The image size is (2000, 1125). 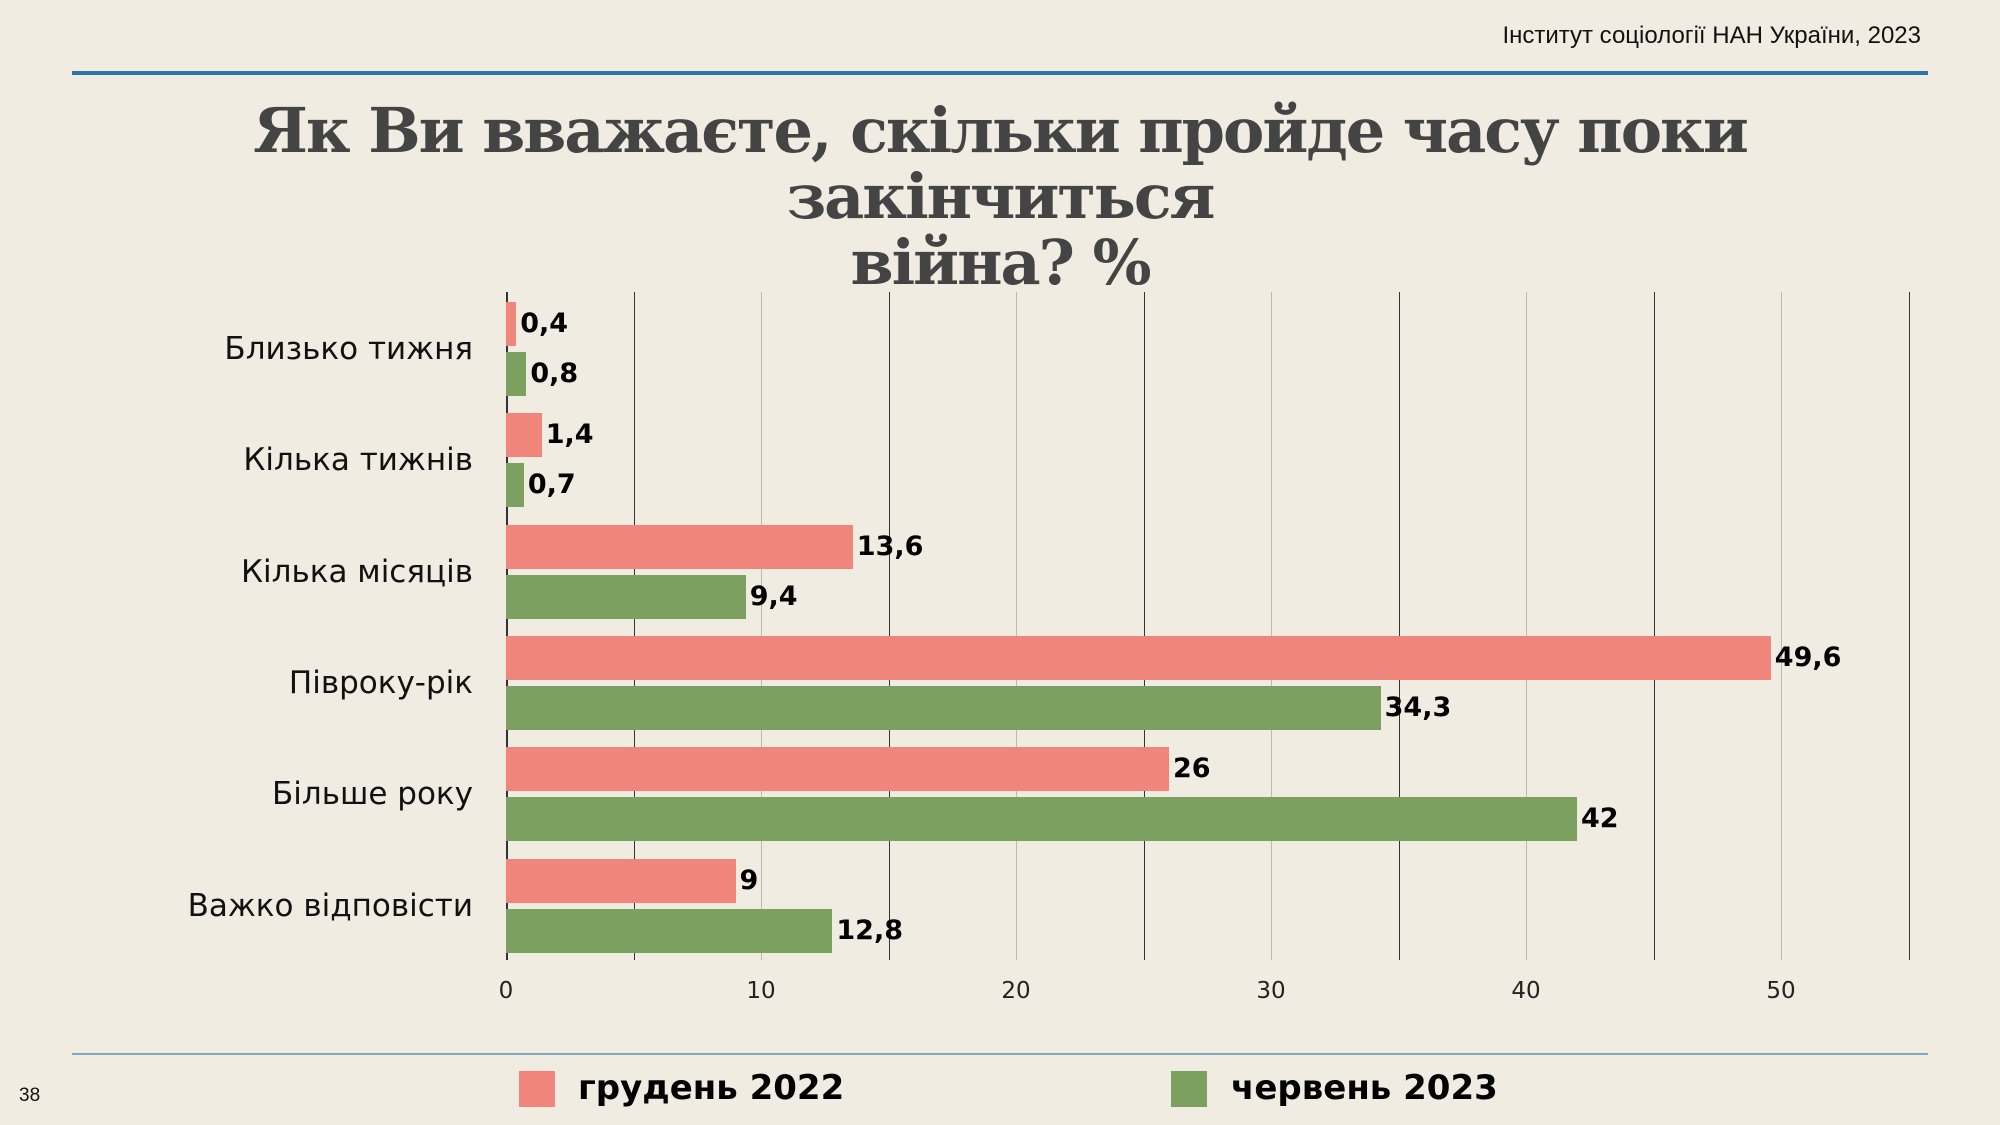 What do you see at coordinates (1364, 1088) in the screenshot?
I see `legend-label-jun-2023: червень 2023` at bounding box center [1364, 1088].